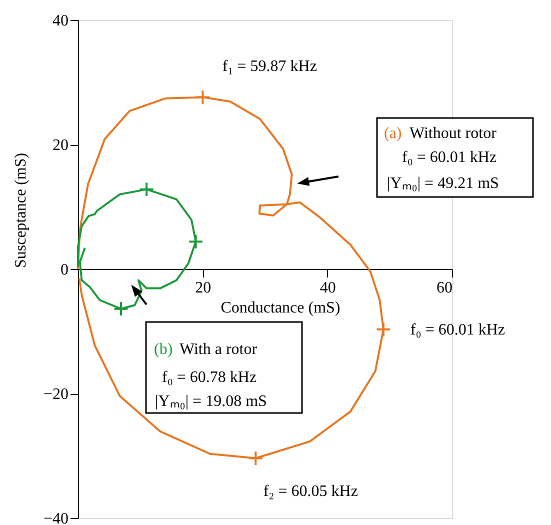 The image size is (551, 525). What do you see at coordinates (210, 375) in the screenshot?
I see `annotation: (b) With a rotor f₀ = 60.78 kHz |Yₘ₀| = 19.08 mS` at bounding box center [210, 375].